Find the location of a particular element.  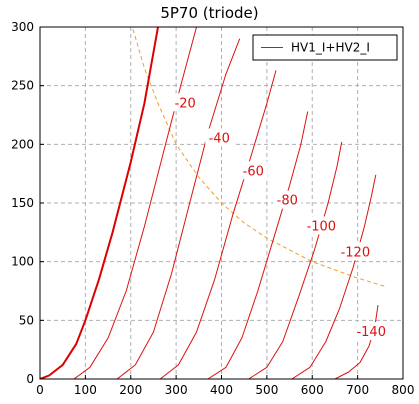

curve-label: -60 is located at coordinates (253, 171).